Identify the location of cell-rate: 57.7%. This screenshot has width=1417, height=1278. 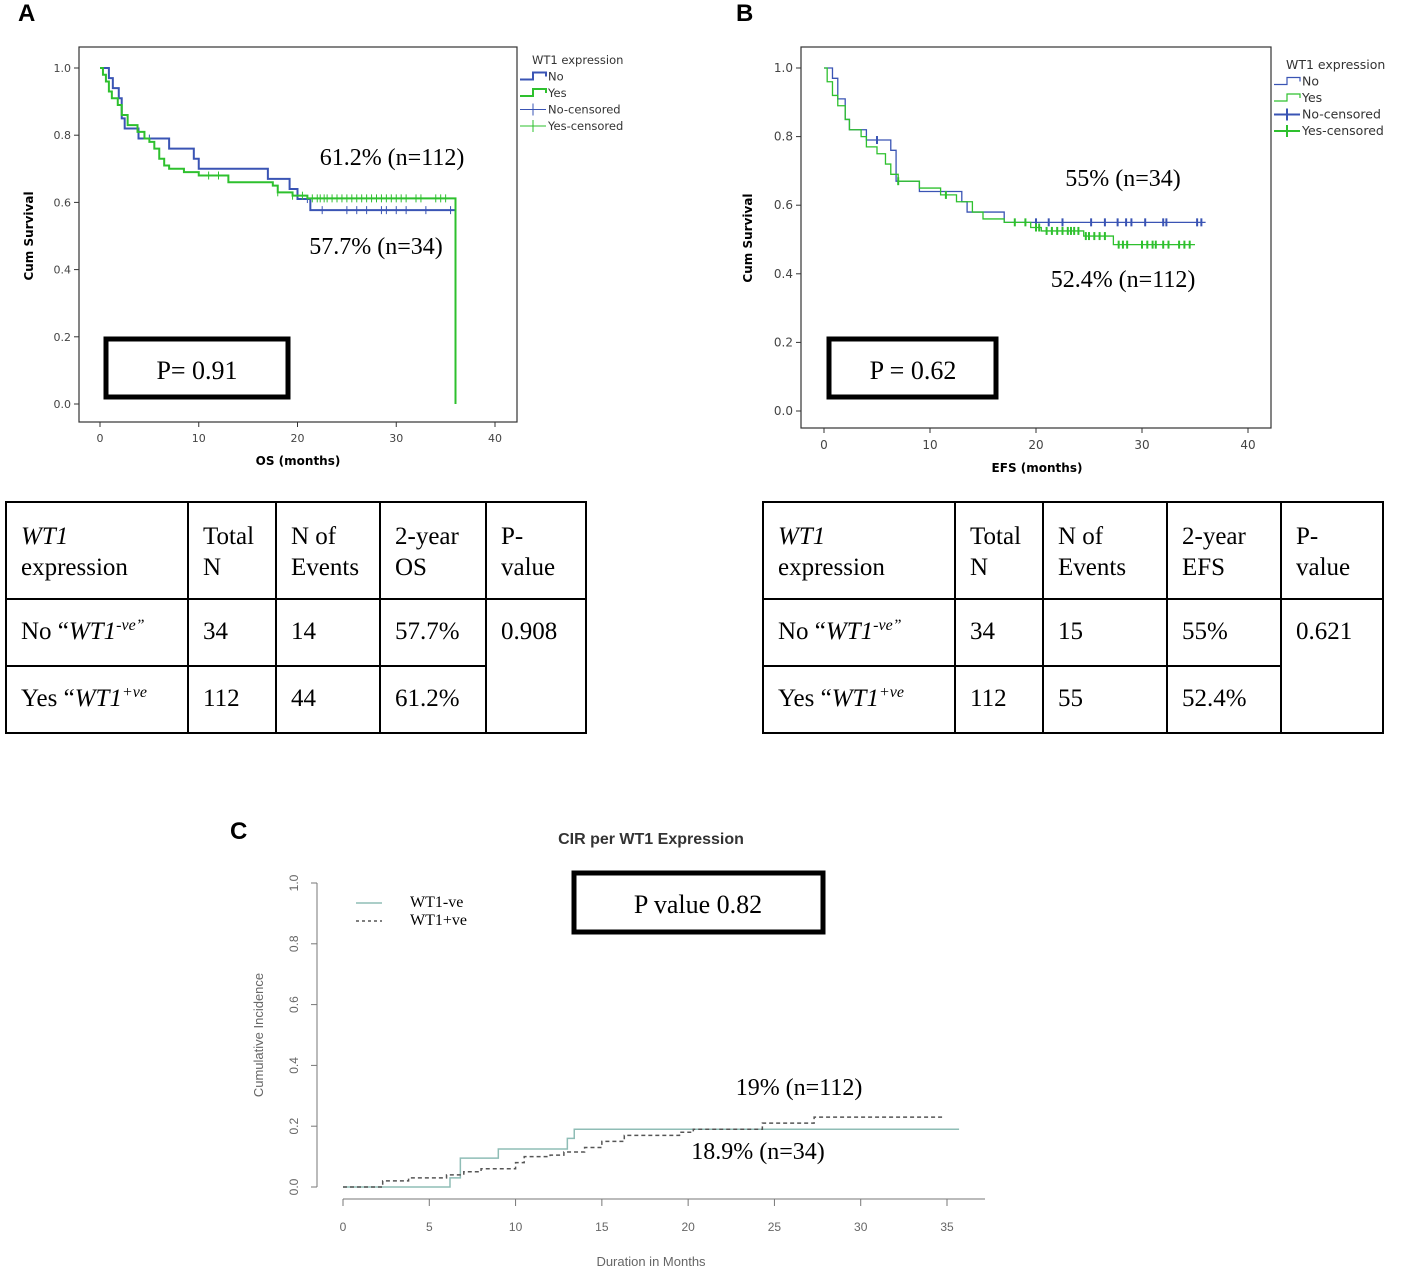
(433, 632).